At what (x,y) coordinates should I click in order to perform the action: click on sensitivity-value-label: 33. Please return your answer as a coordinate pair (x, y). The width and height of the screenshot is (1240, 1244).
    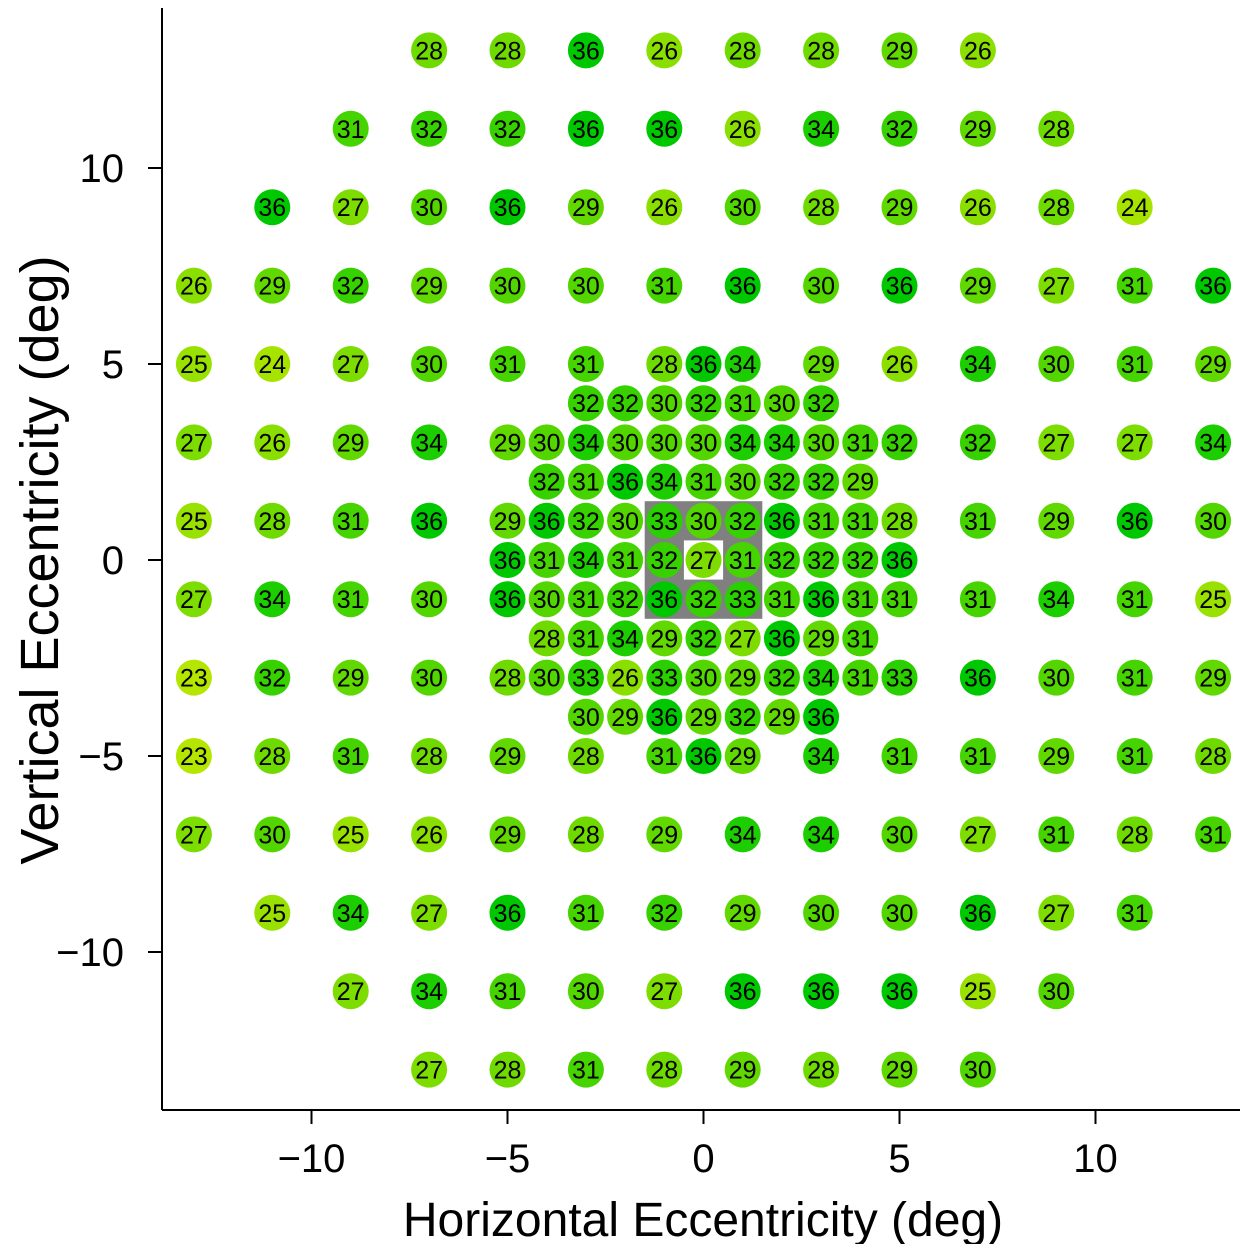
    Looking at the image, I should click on (586, 679).